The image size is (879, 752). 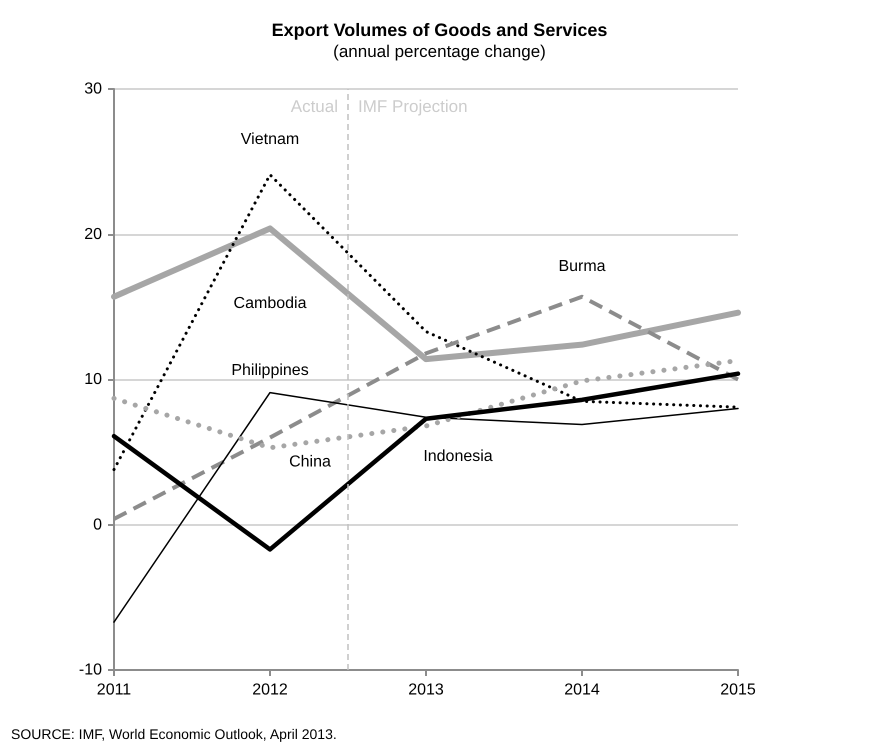 I want to click on y-tick-label: 20, so click(x=93, y=234).